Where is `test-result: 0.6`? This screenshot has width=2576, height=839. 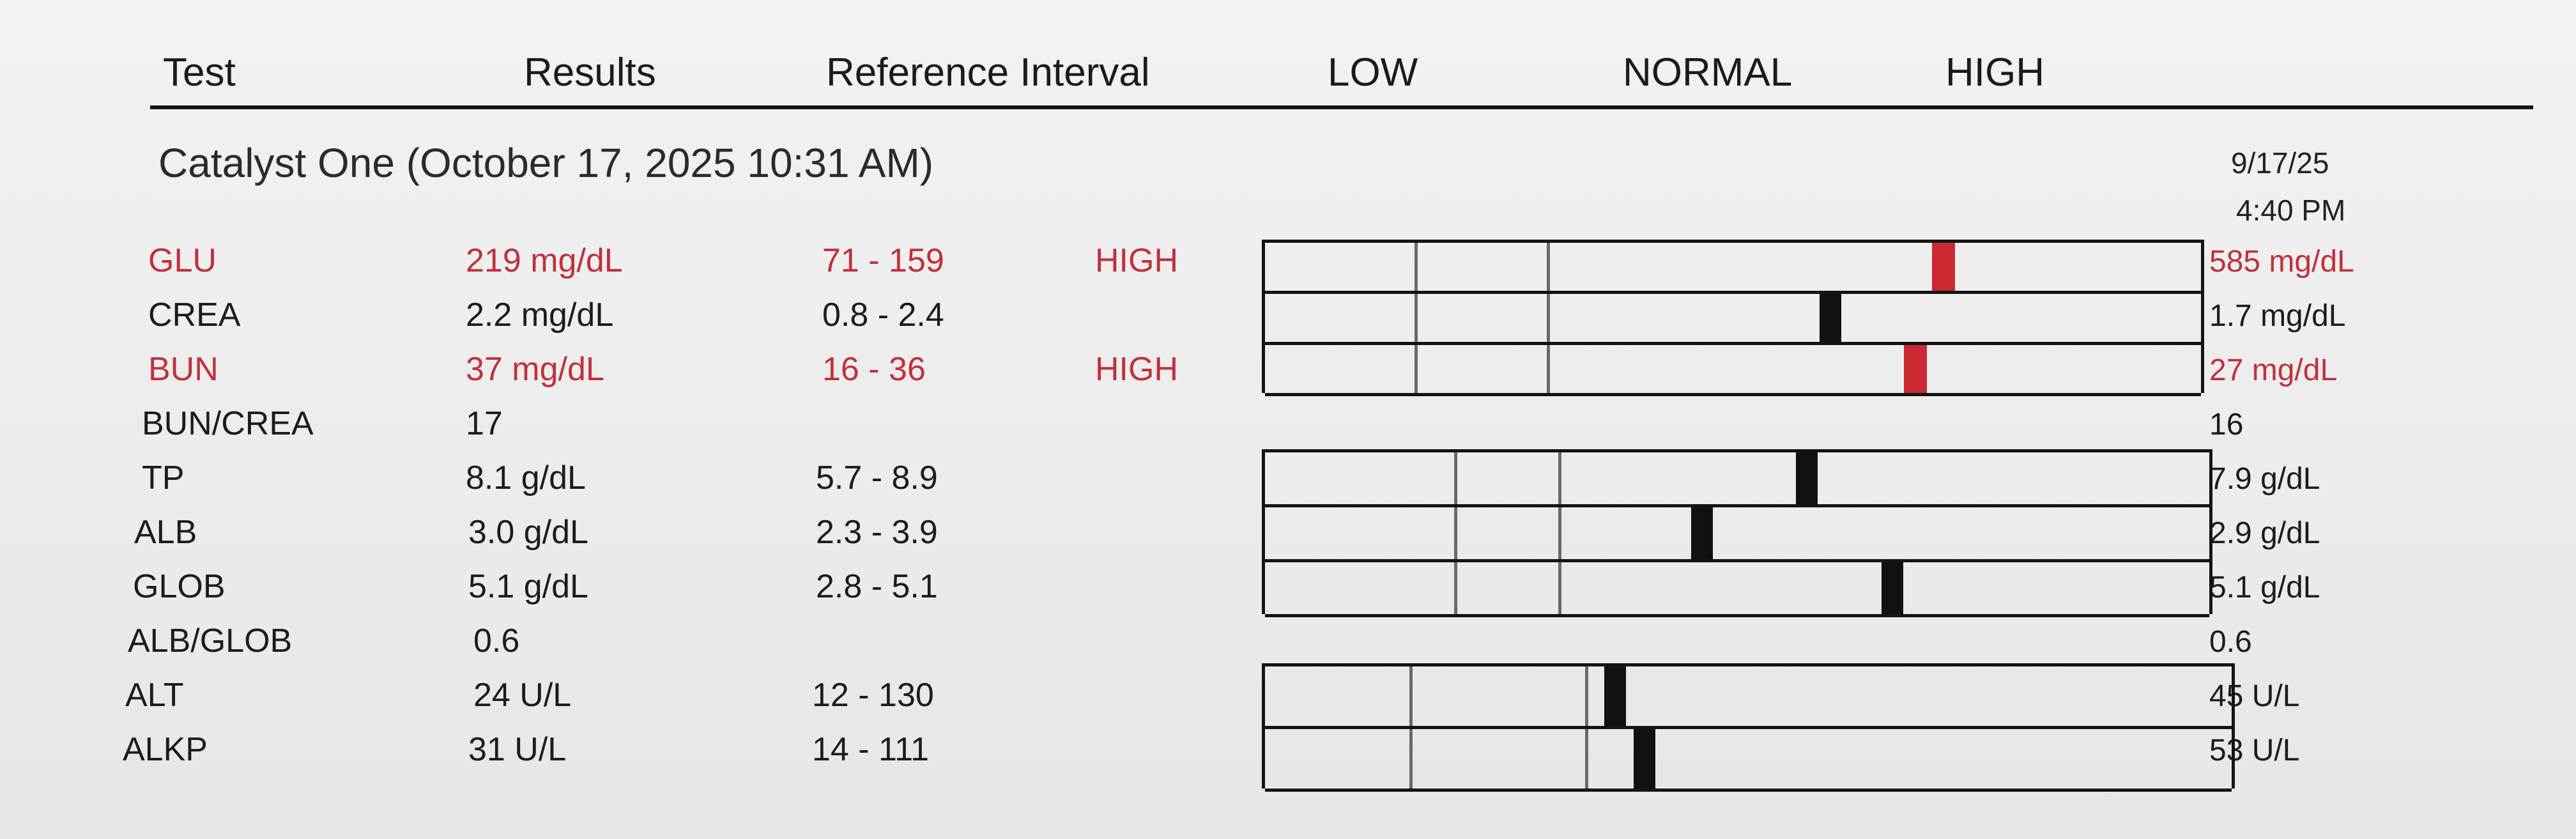
test-result: 0.6 is located at coordinates (496, 640).